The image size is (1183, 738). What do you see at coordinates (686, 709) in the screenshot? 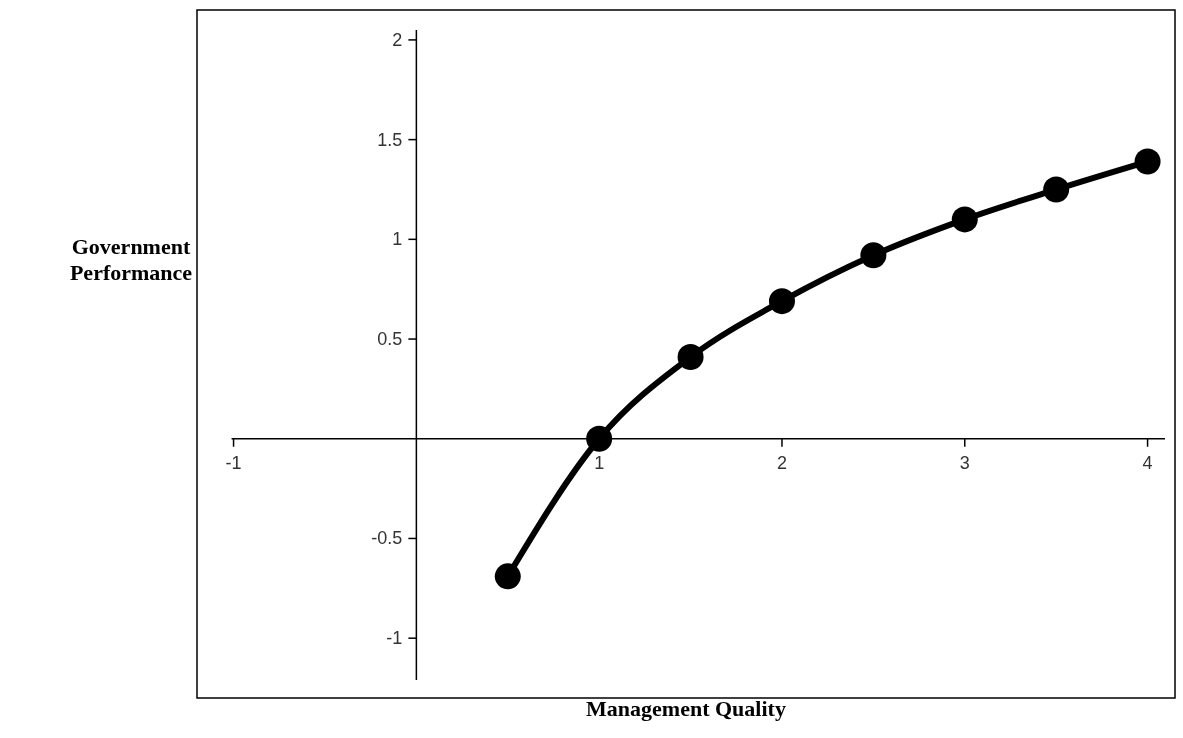
I see `x-axis-title: Management Quality` at bounding box center [686, 709].